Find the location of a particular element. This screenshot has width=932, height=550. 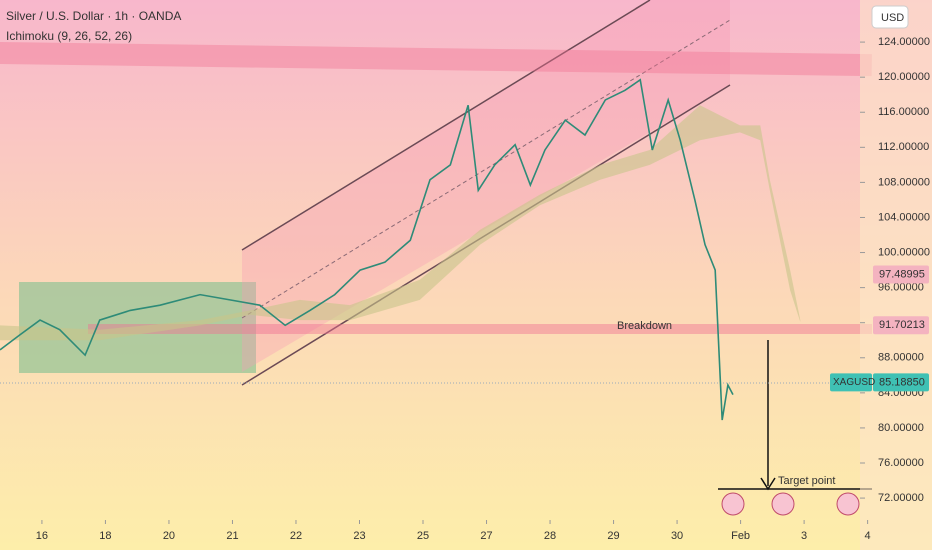

x-tick-label: 3 is located at coordinates (804, 536).